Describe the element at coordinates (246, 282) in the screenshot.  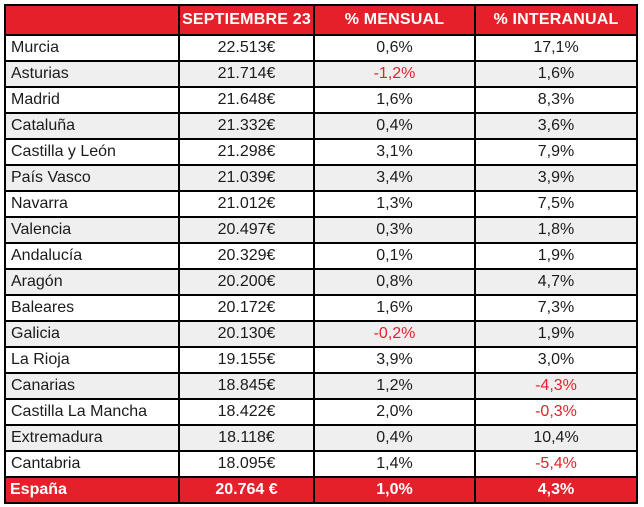
I see `cell-price: 20.200€` at that location.